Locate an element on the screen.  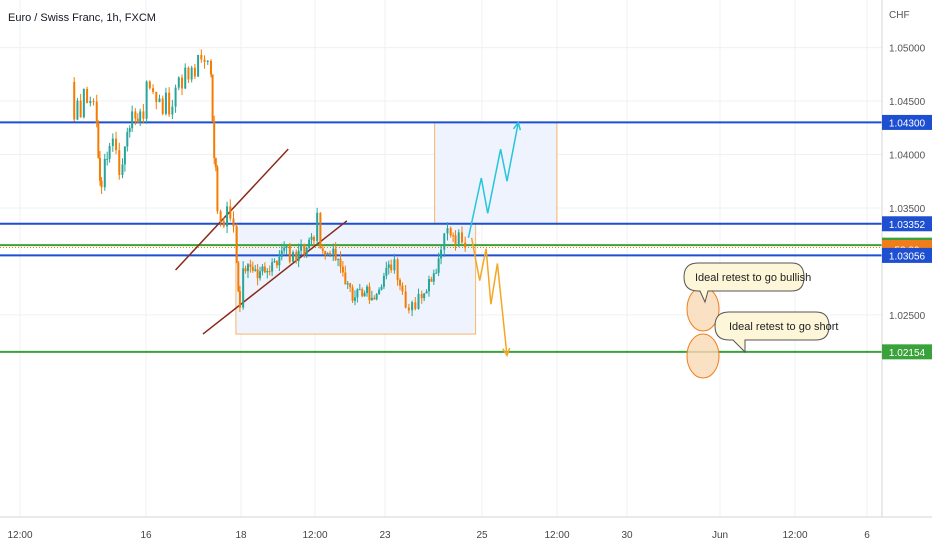
level-1.04300-badge is located at coordinates (907, 122).